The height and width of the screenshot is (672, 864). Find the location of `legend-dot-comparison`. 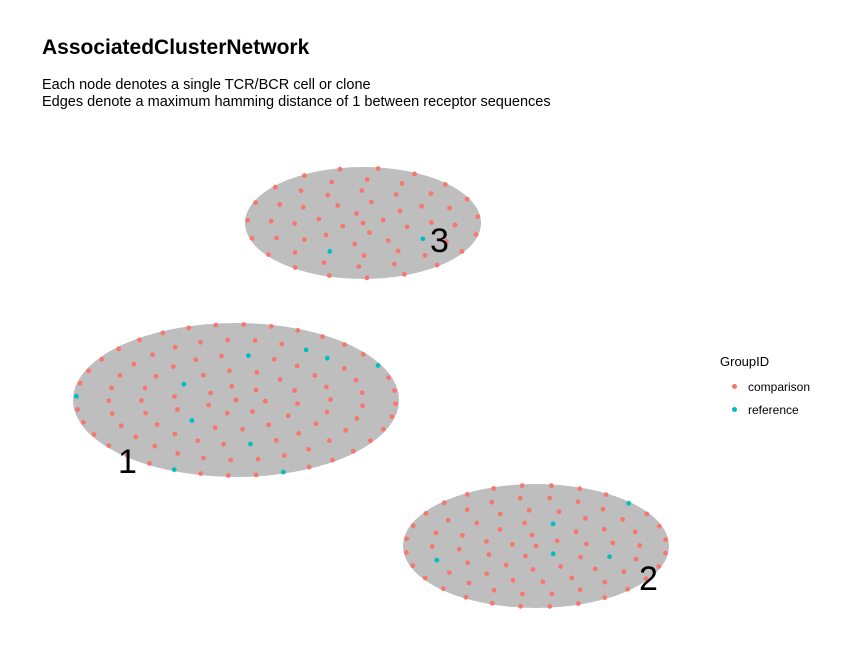

legend-dot-comparison is located at coordinates (734, 386).